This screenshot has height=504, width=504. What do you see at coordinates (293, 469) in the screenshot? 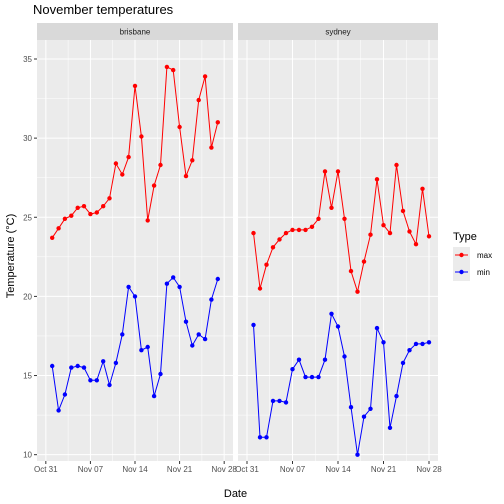
I see `x-tick-label: Nov 07` at bounding box center [293, 469].